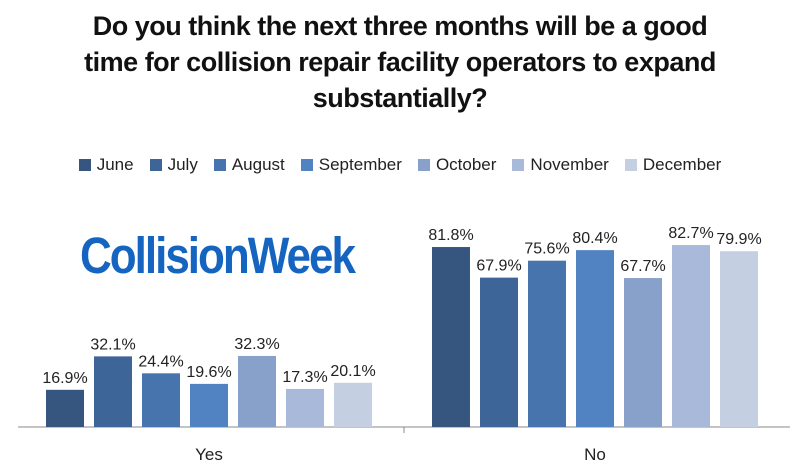  What do you see at coordinates (595, 454) in the screenshot?
I see `category-label-no: No` at bounding box center [595, 454].